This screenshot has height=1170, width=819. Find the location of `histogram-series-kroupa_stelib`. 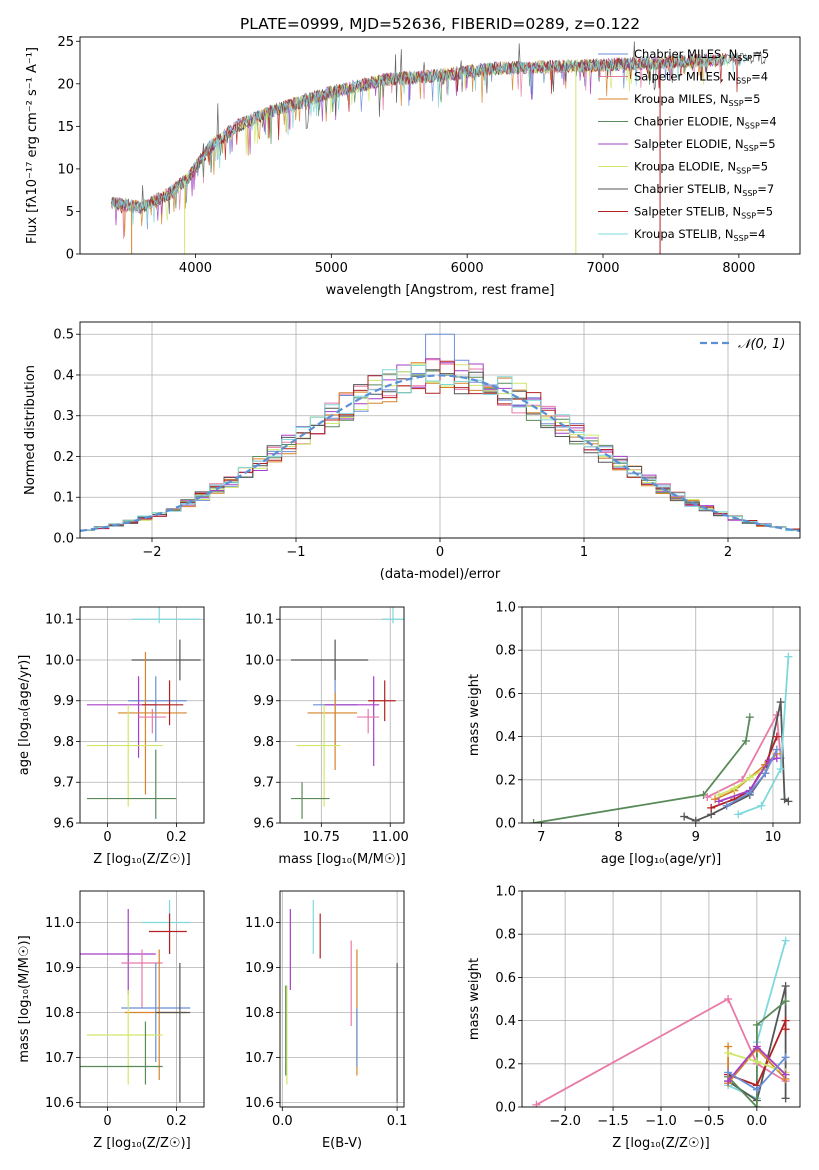

histogram-series-kroupa_stelib is located at coordinates (440, 448).